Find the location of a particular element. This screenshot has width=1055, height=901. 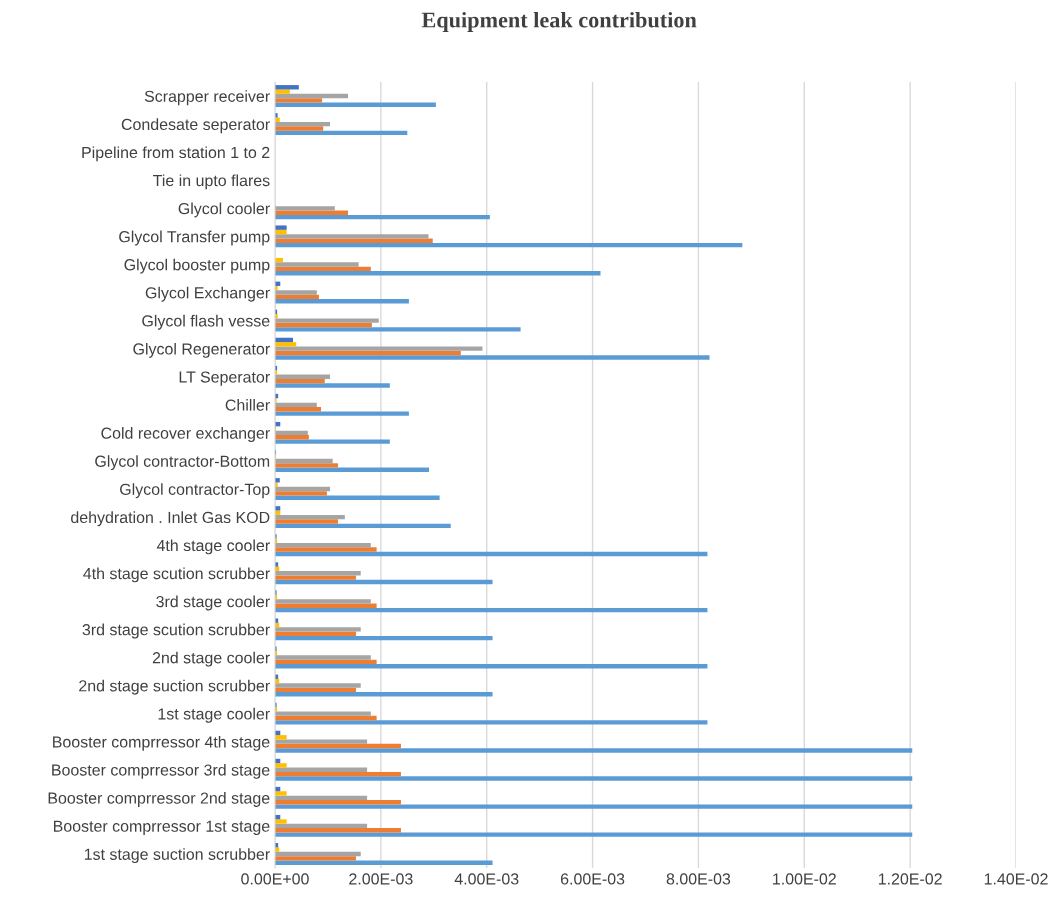

y-tick-label: 2nd stage cooler is located at coordinates (211, 659).